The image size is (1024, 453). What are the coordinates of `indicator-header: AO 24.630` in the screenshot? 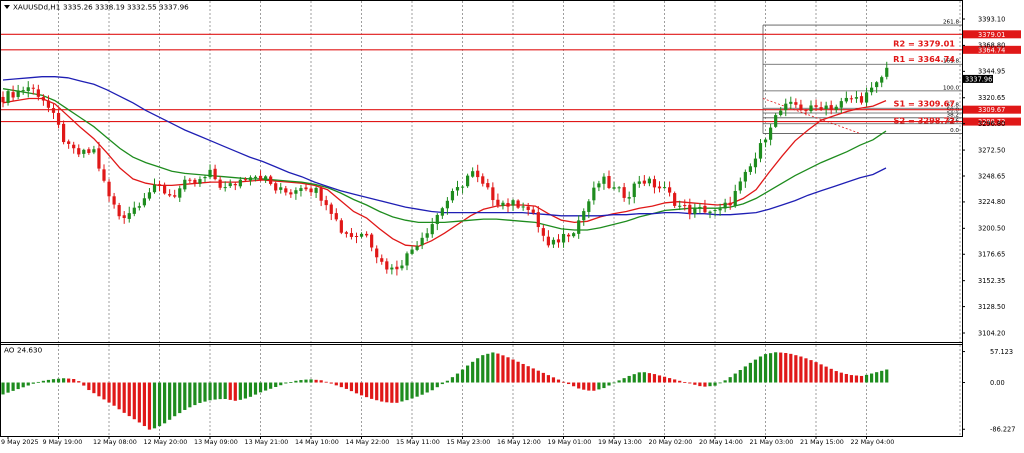 It's located at (23, 350).